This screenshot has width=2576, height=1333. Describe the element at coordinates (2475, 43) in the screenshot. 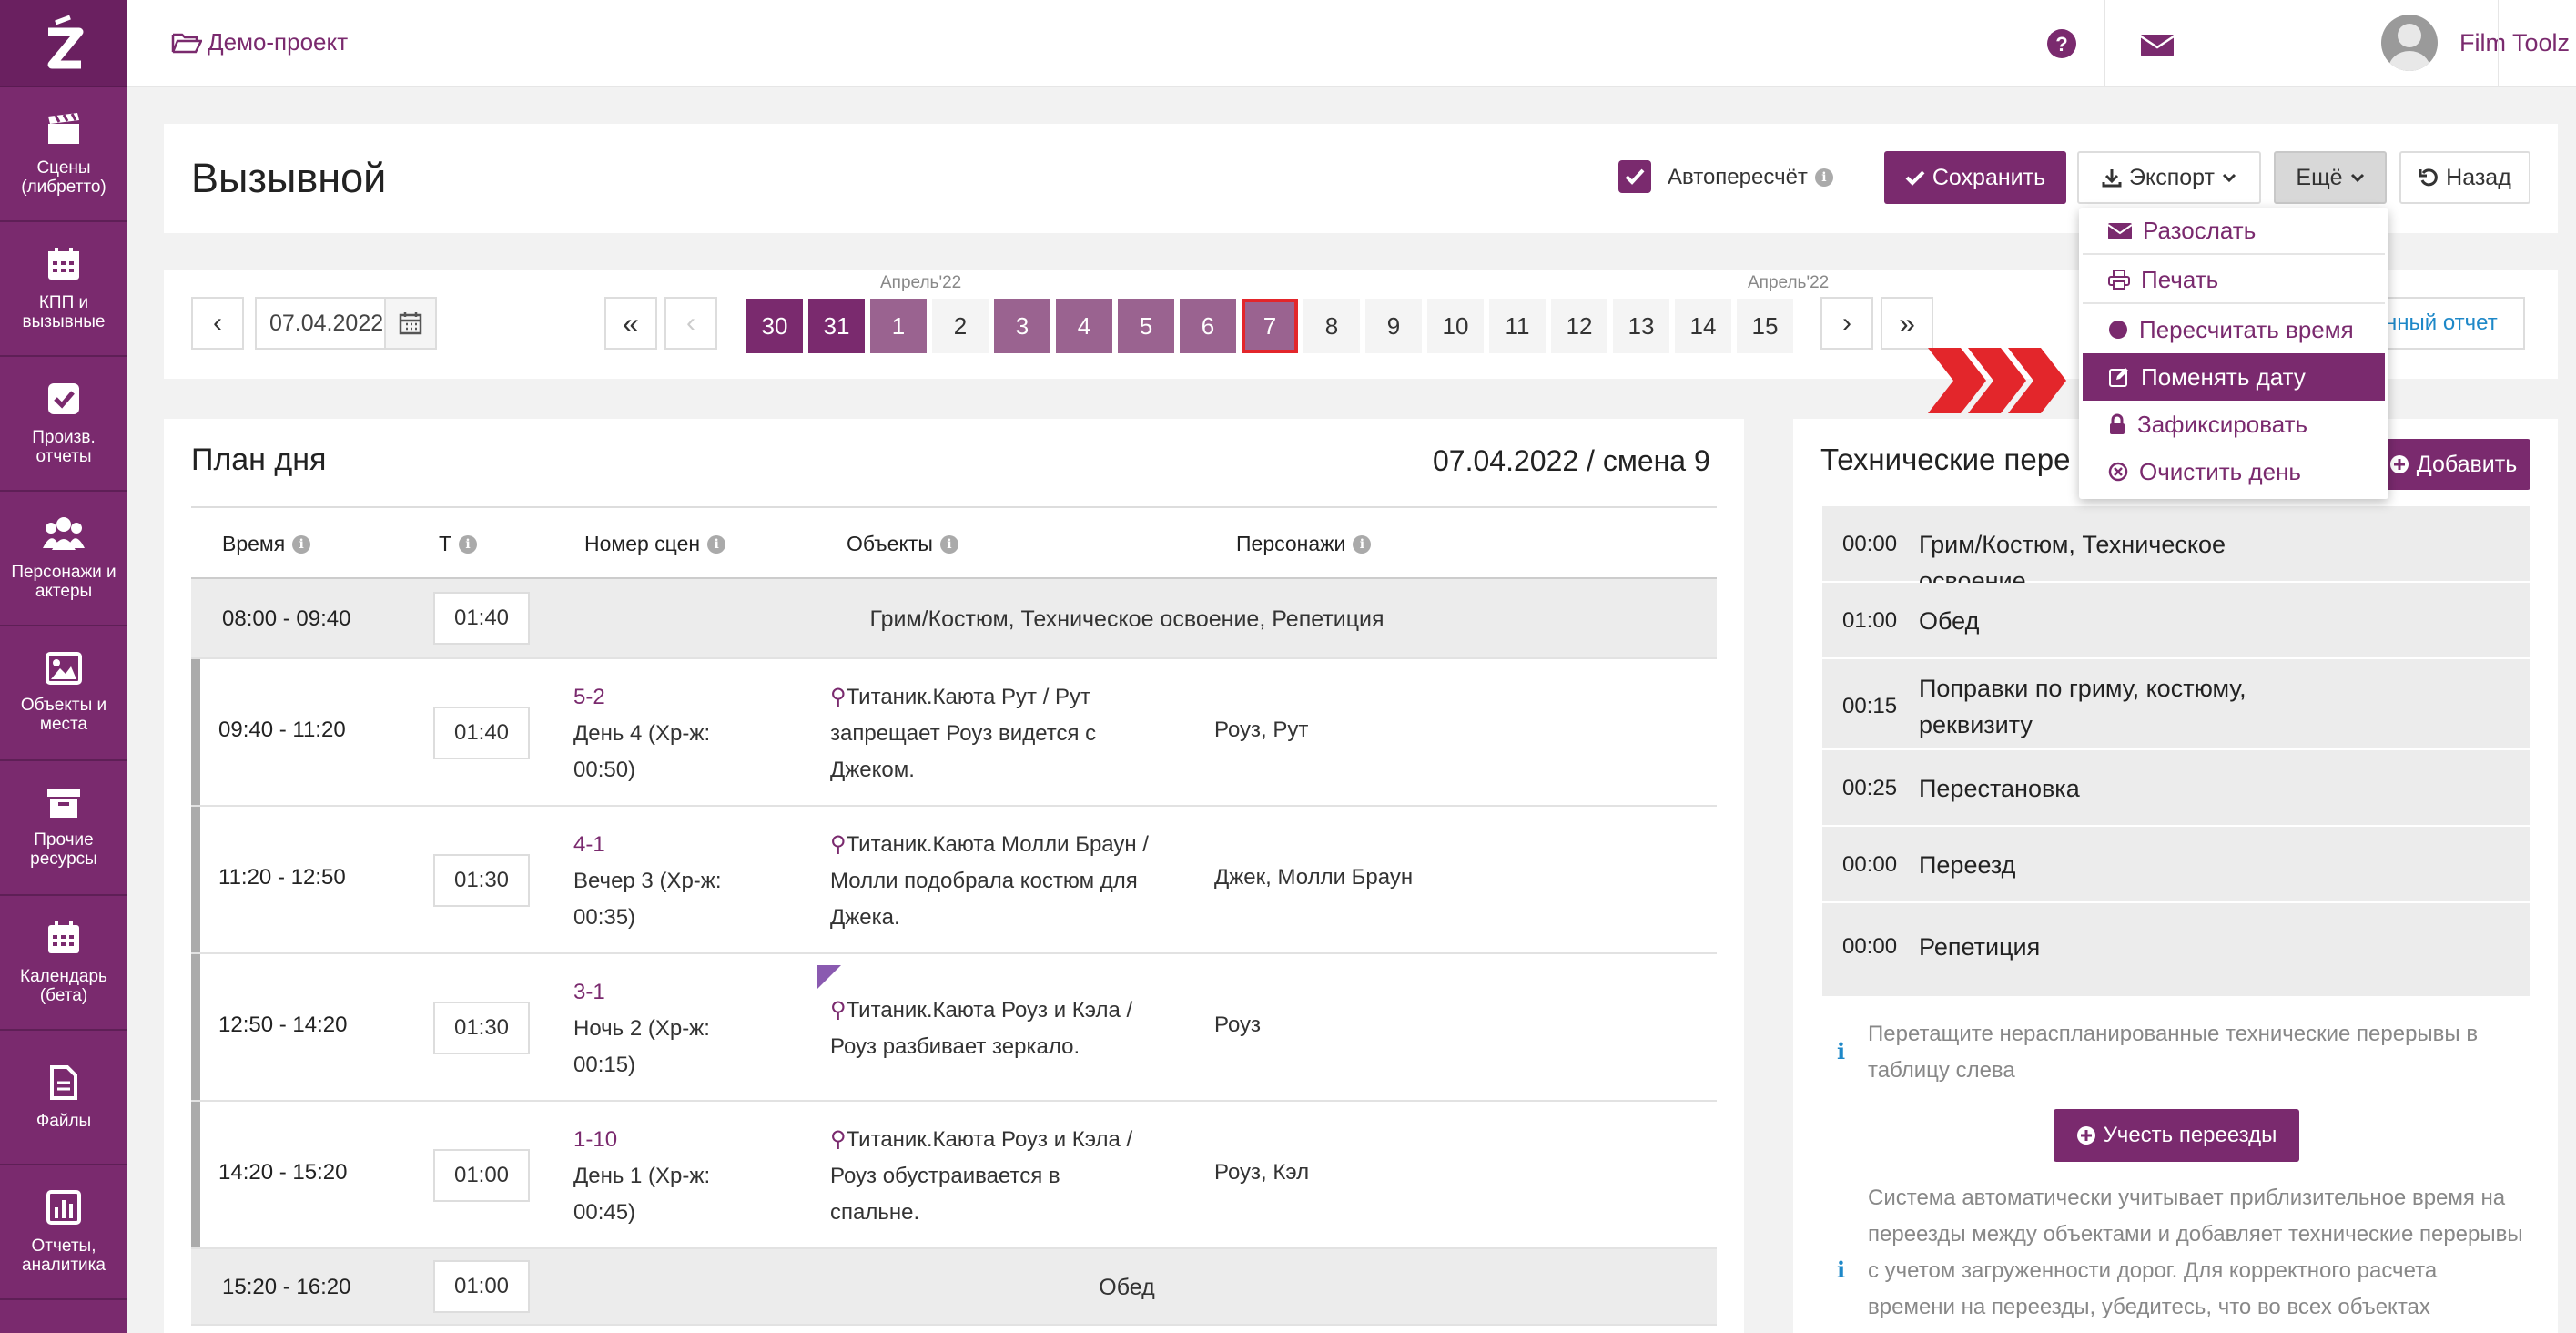

I see `user-menu: Film Toolz` at that location.